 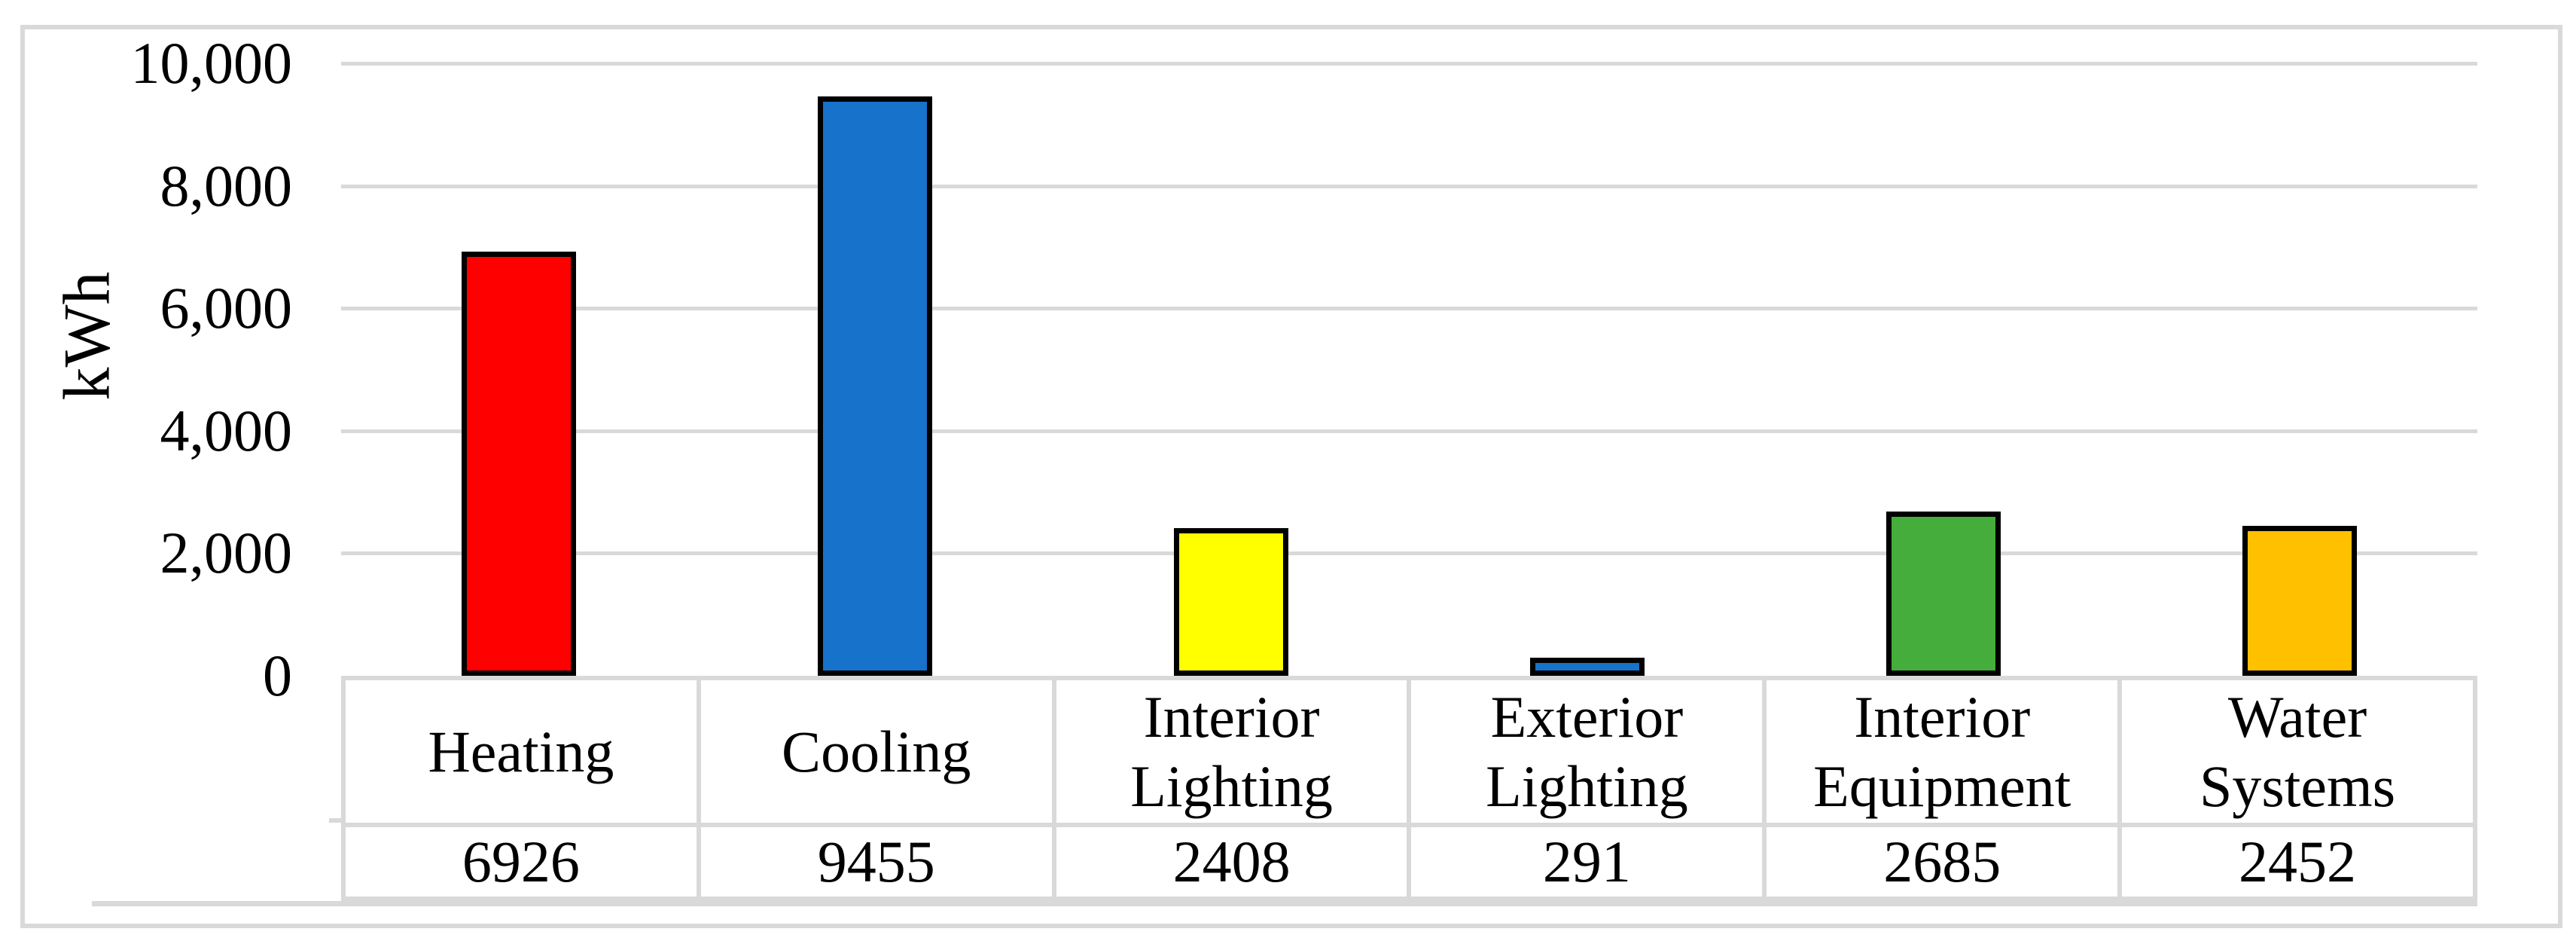 What do you see at coordinates (1231, 753) in the screenshot?
I see `table-header-interior-lighting: Interior Lighting` at bounding box center [1231, 753].